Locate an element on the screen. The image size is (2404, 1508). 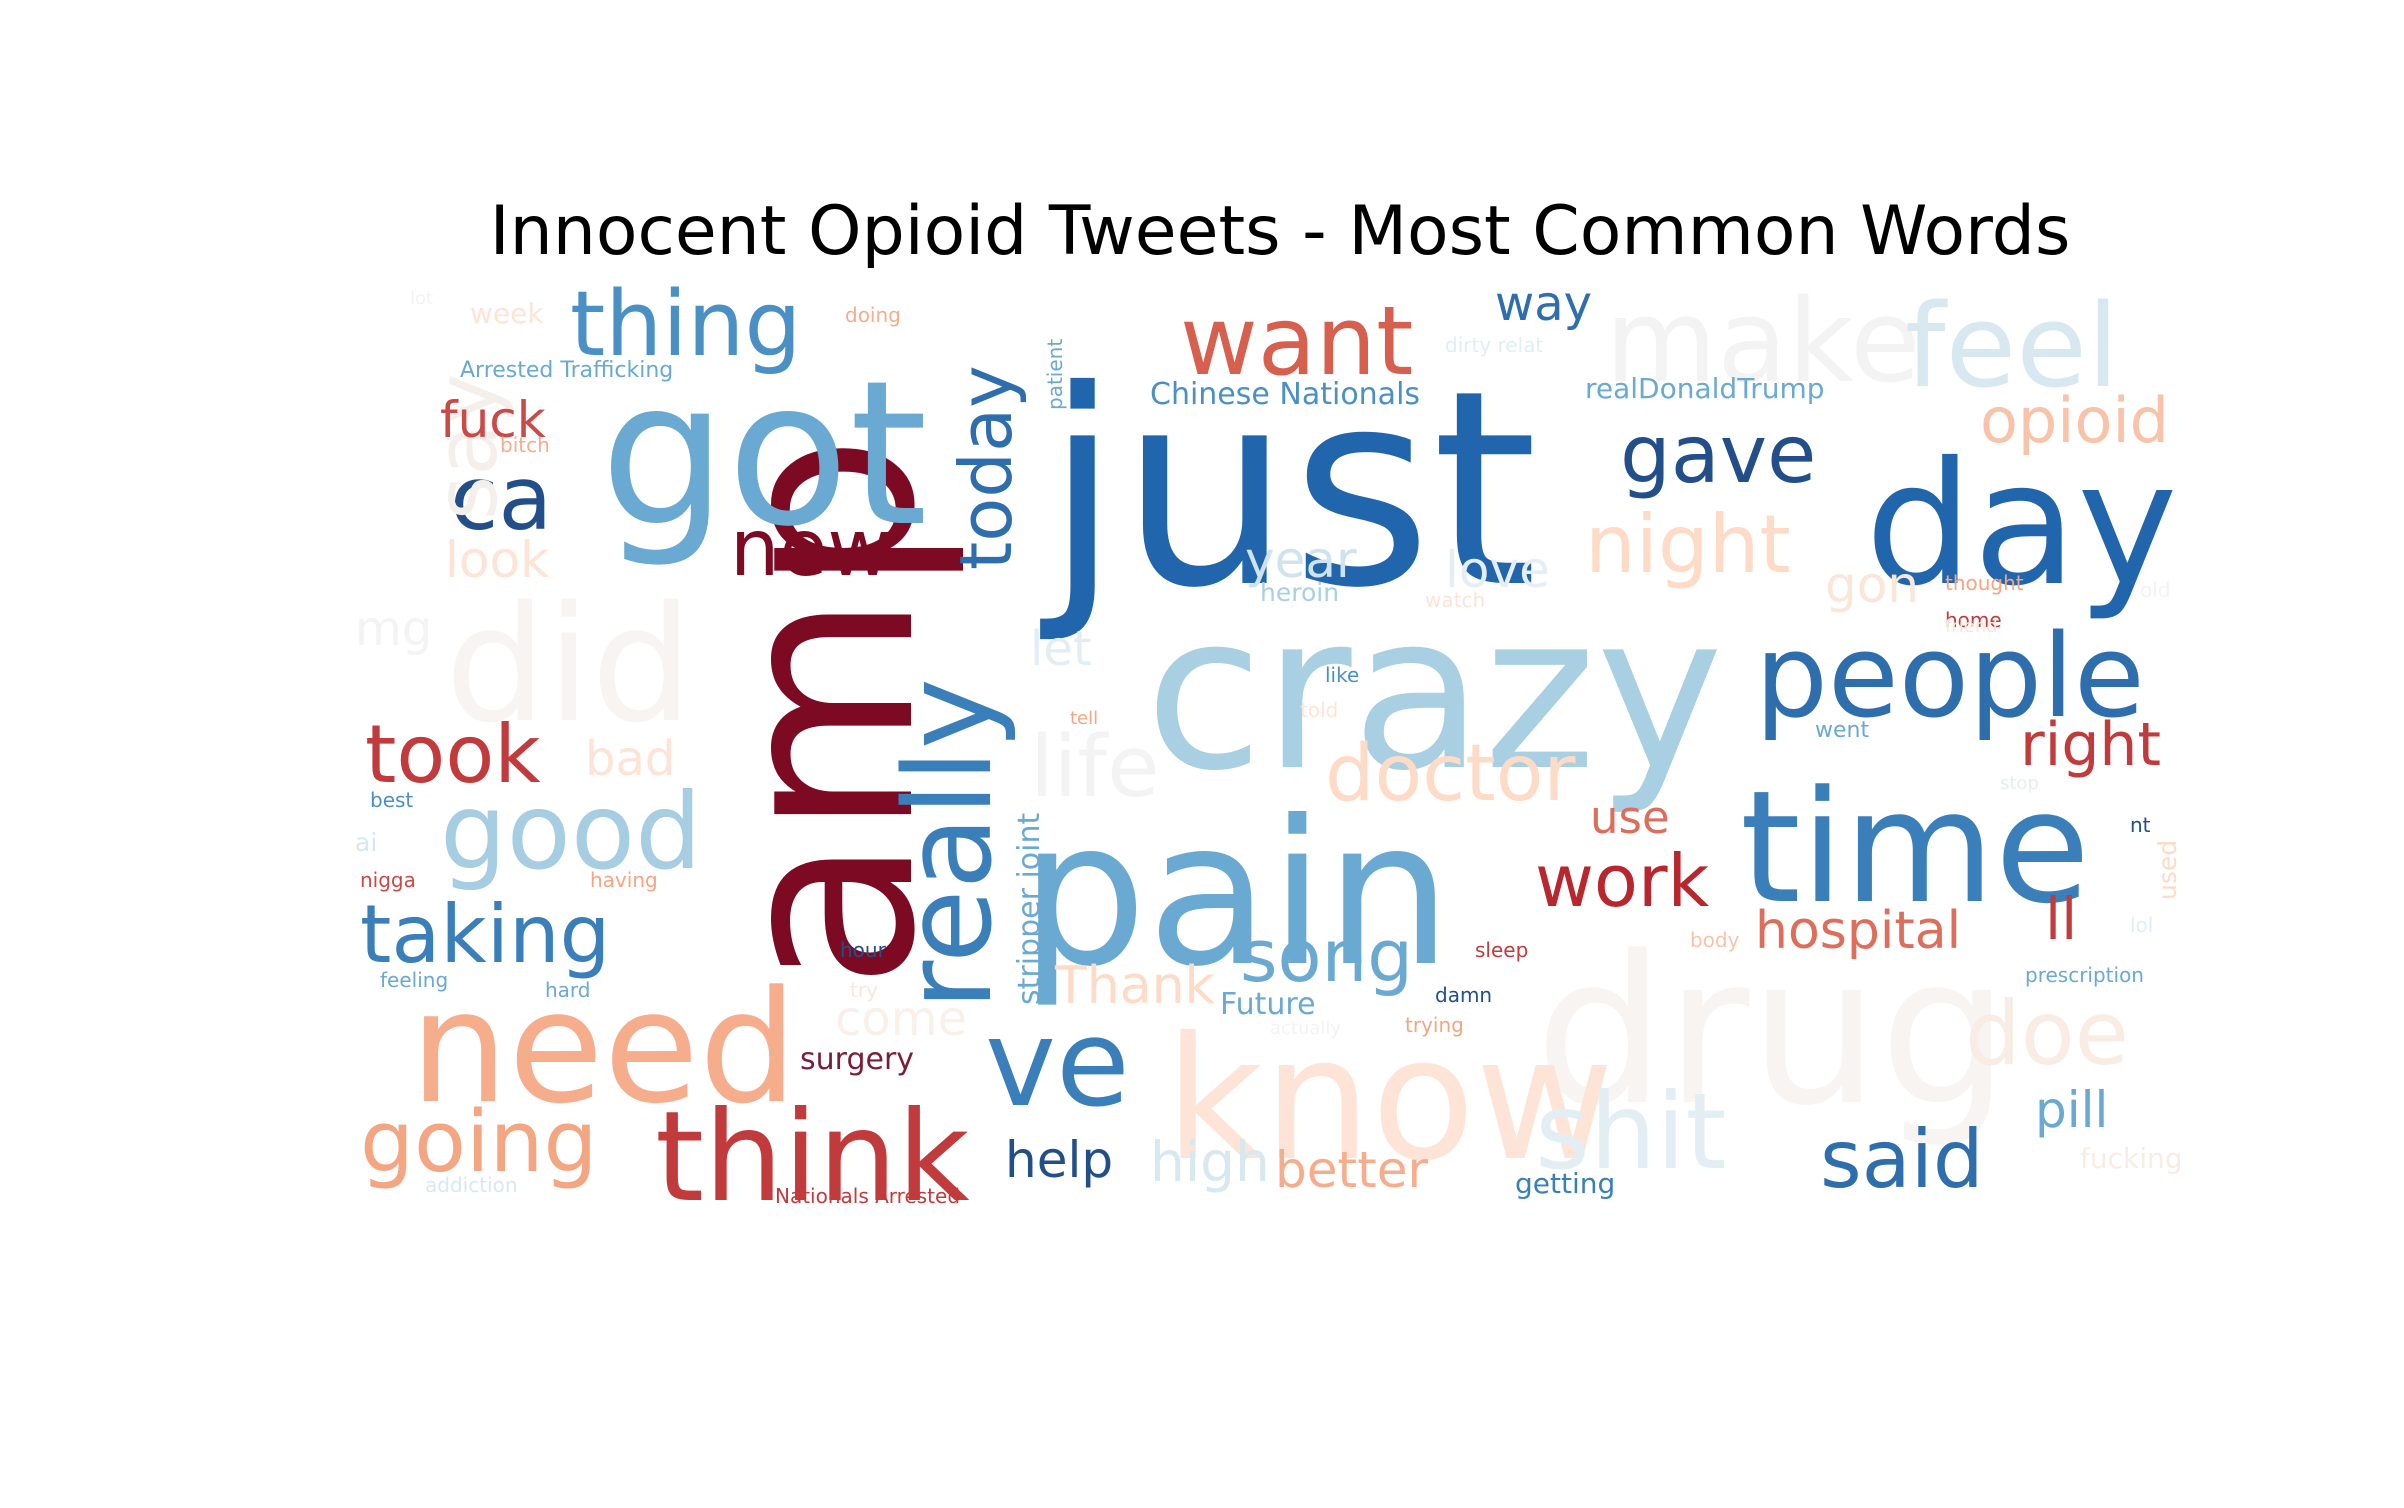
cloud-word: way is located at coordinates (1544, 304).